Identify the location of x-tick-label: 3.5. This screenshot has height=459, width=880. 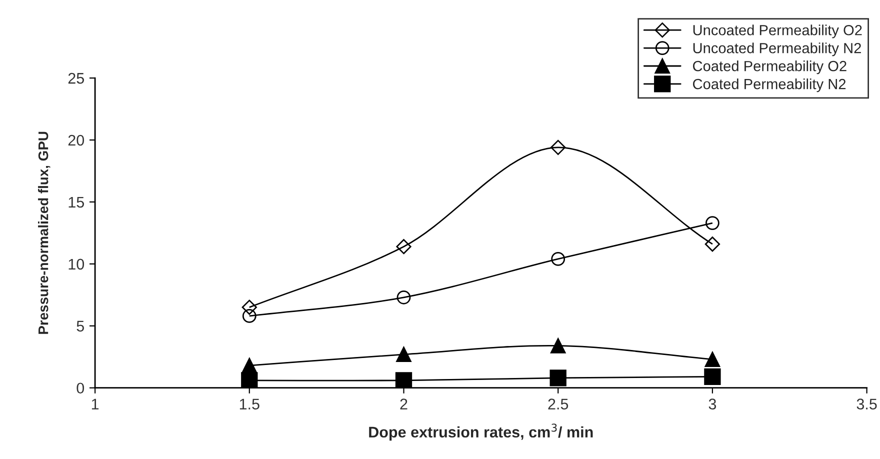
(866, 404).